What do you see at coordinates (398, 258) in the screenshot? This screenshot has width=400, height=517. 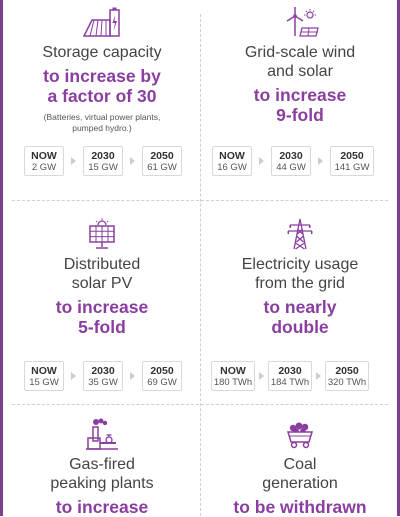 I see `right-frame-border` at bounding box center [398, 258].